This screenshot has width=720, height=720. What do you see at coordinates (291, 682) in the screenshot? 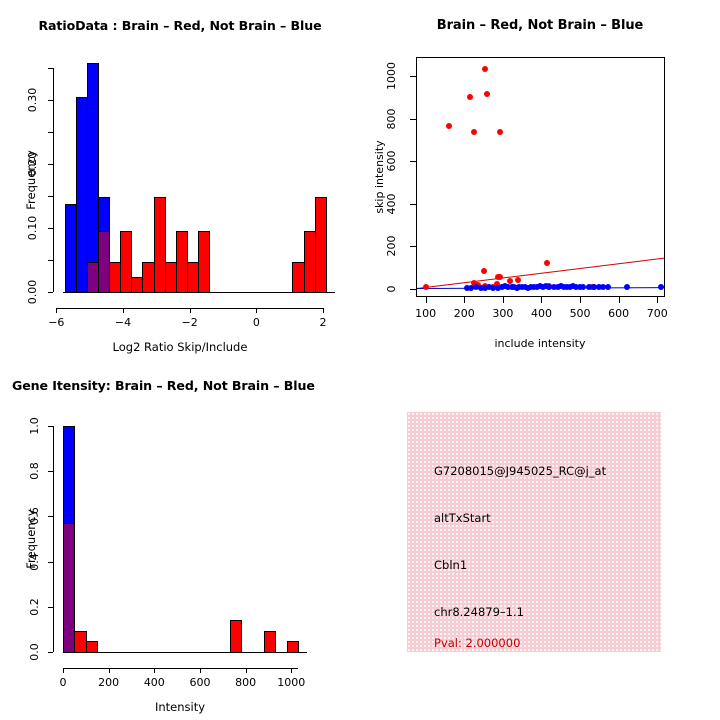
I see `x-axis-tick-label: 1000` at bounding box center [291, 682].